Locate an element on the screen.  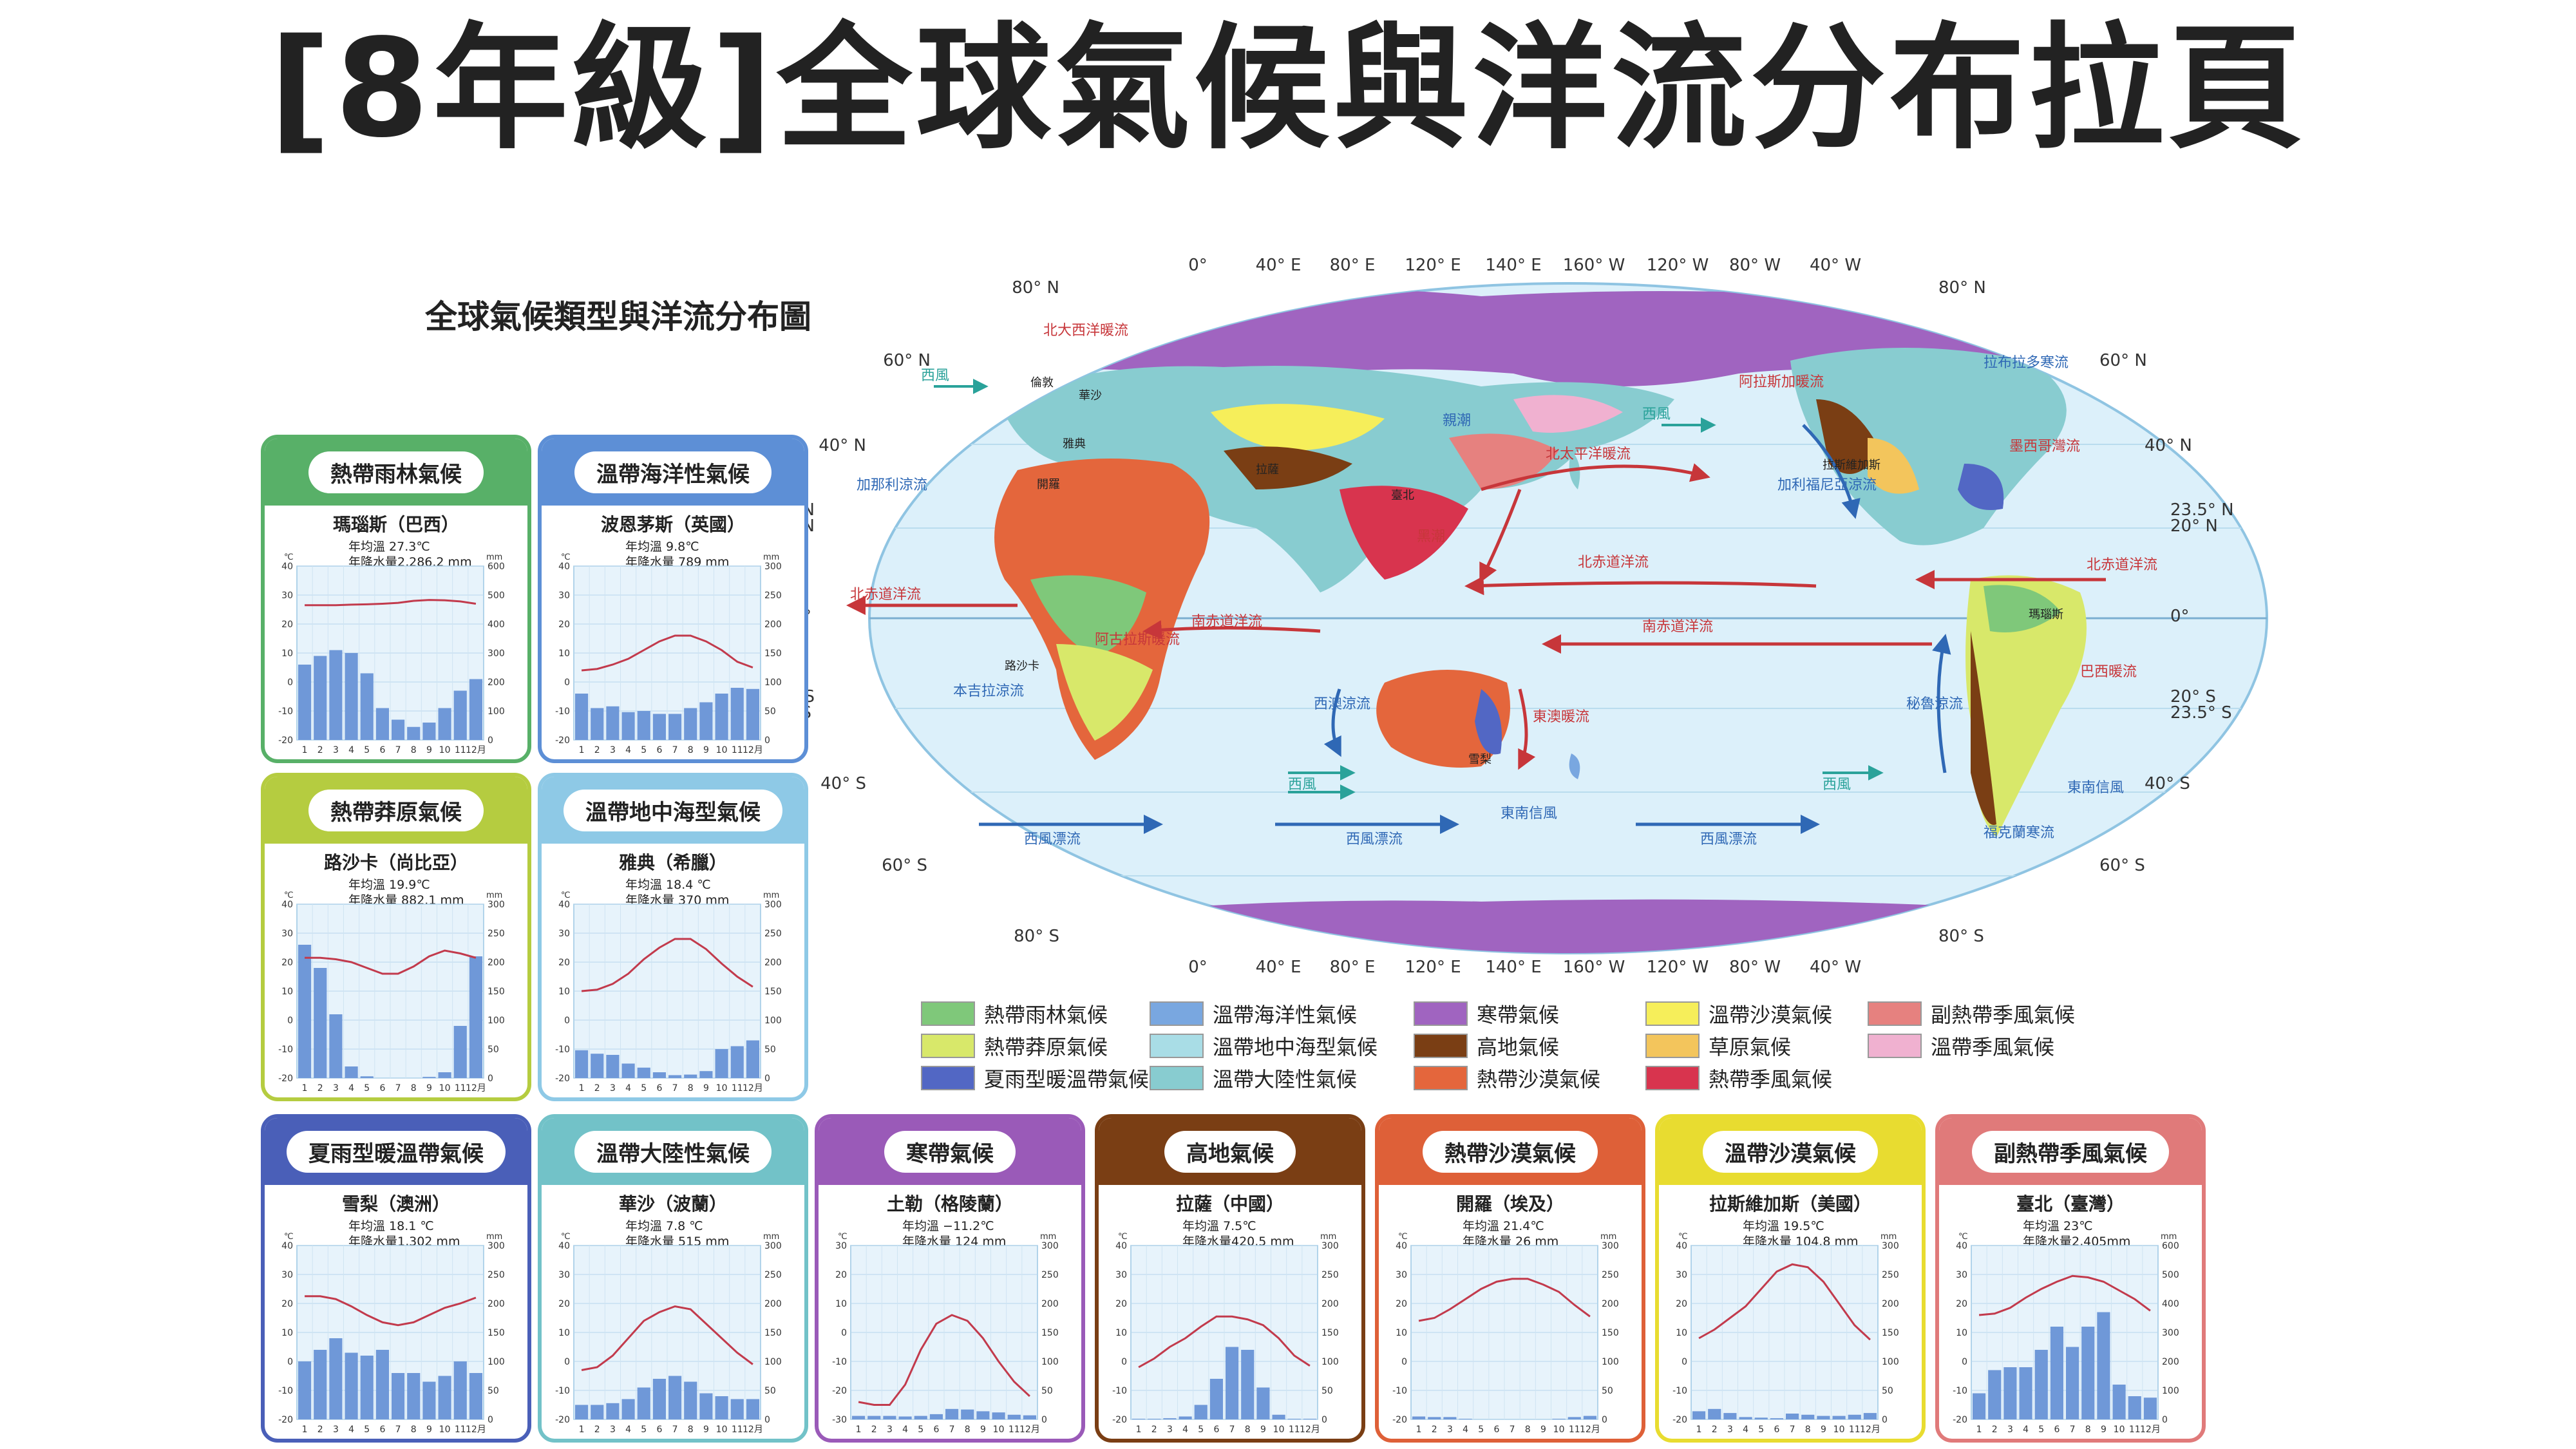
lon-label-top: 80° E is located at coordinates (1353, 265).